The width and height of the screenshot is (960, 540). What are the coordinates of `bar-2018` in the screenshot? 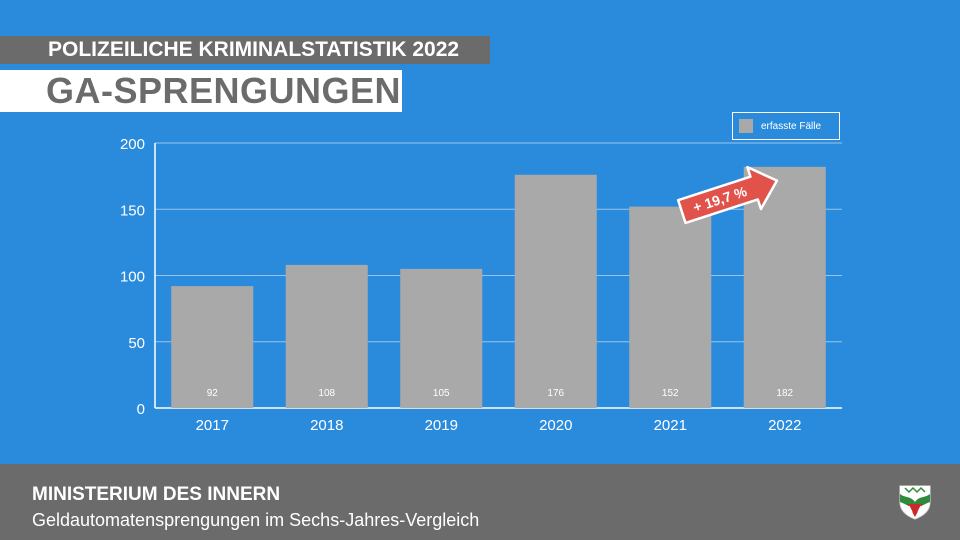 It's located at (326, 336).